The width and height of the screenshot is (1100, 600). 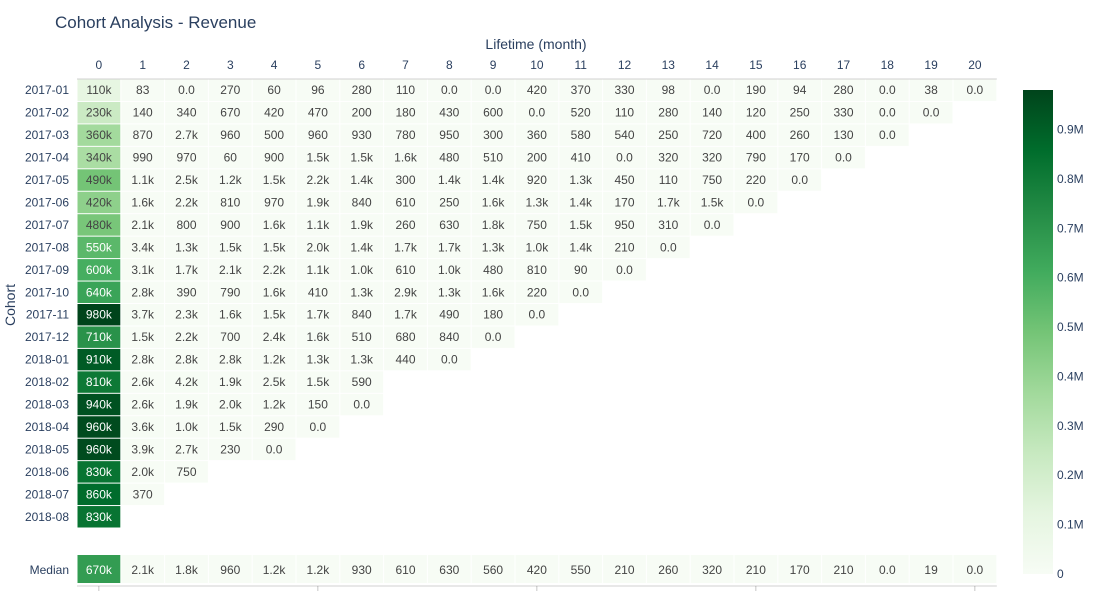 What do you see at coordinates (318, 405) in the screenshot?
I see `heatmap-cell-label: 150` at bounding box center [318, 405].